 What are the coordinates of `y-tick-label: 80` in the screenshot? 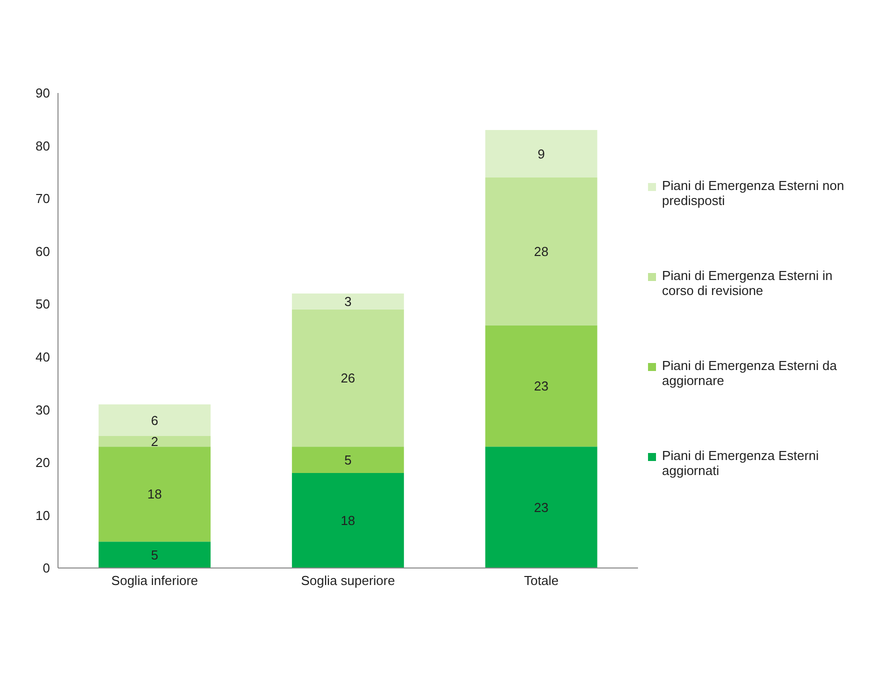 It's located at (43, 146).